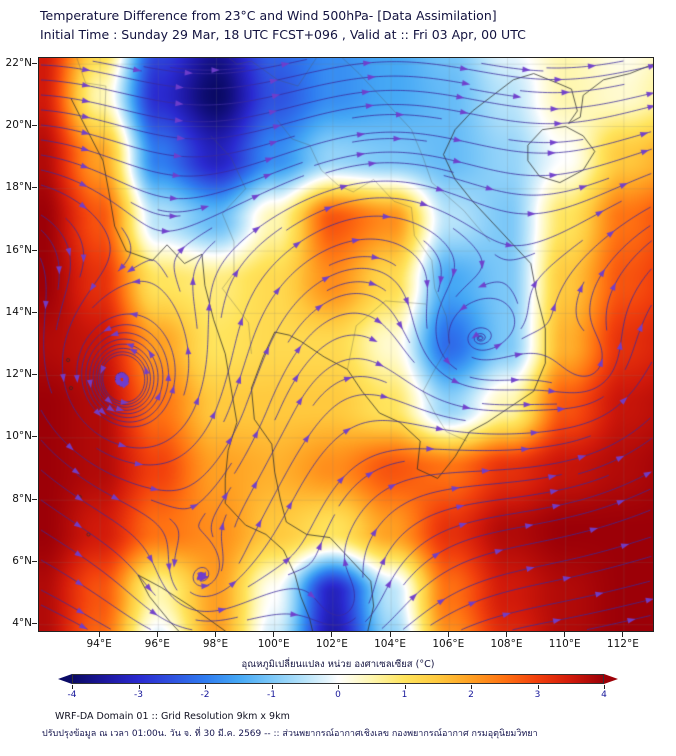  Describe the element at coordinates (18, 187) in the screenshot. I see `lat-tick-label: 18°N` at that location.